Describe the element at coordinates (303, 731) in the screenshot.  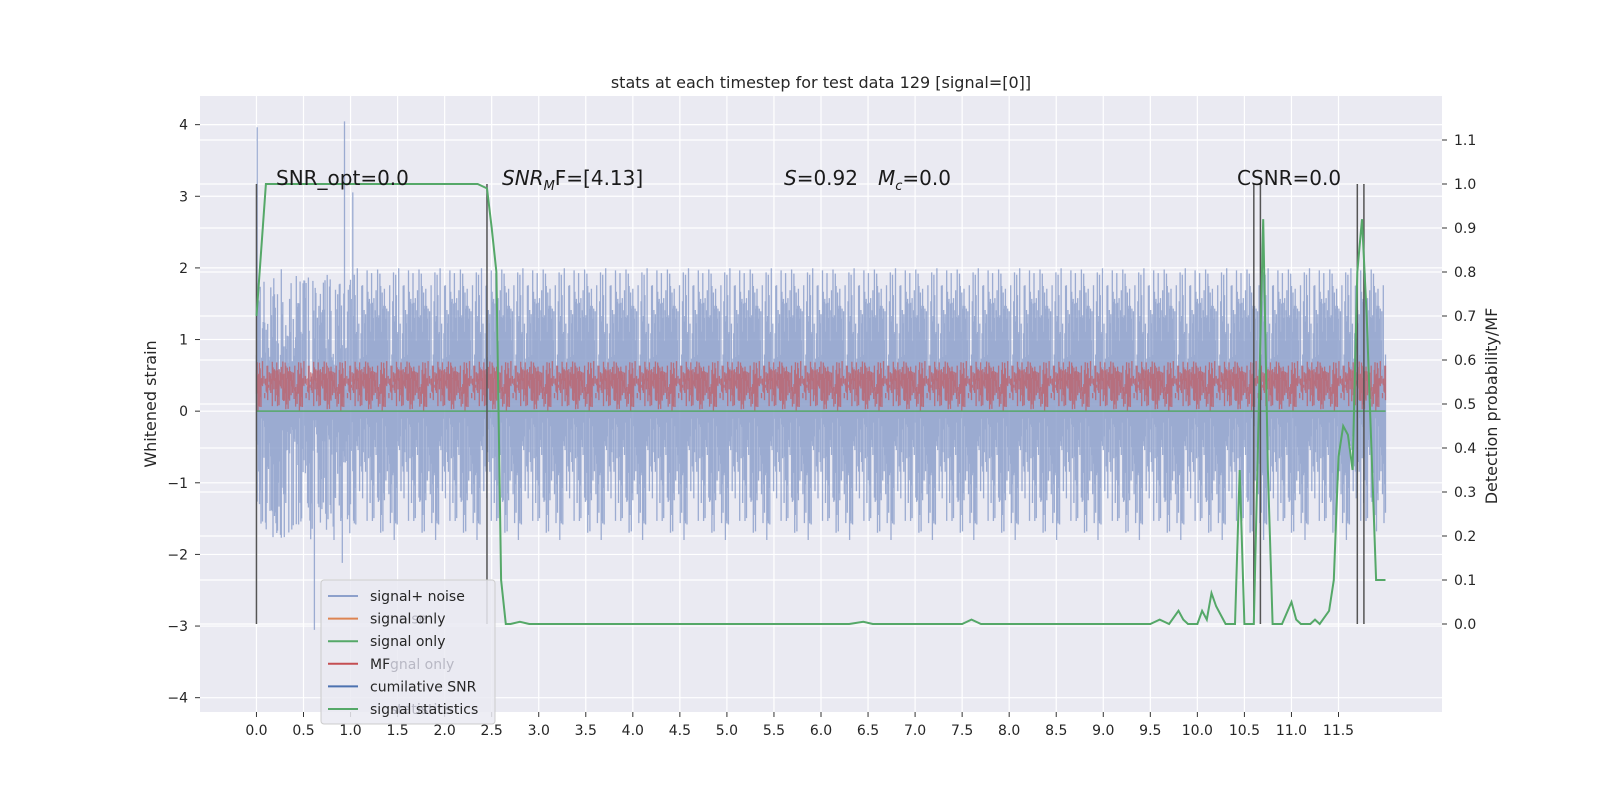
I see `x-tick-label: 0.5` at that location.